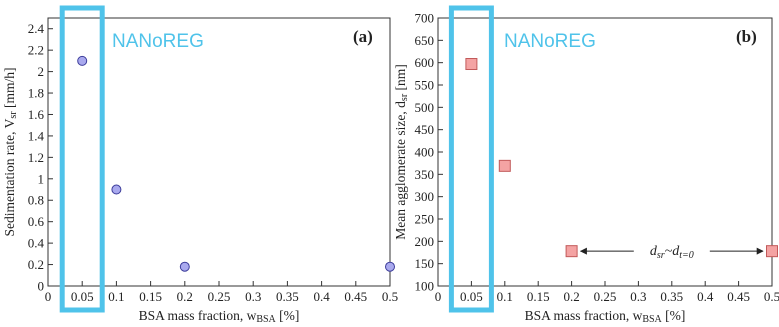  What do you see at coordinates (10, 152) in the screenshot?
I see `panel-a-ylabel: Sedimentation rate, Vsr [mm/h]` at bounding box center [10, 152].